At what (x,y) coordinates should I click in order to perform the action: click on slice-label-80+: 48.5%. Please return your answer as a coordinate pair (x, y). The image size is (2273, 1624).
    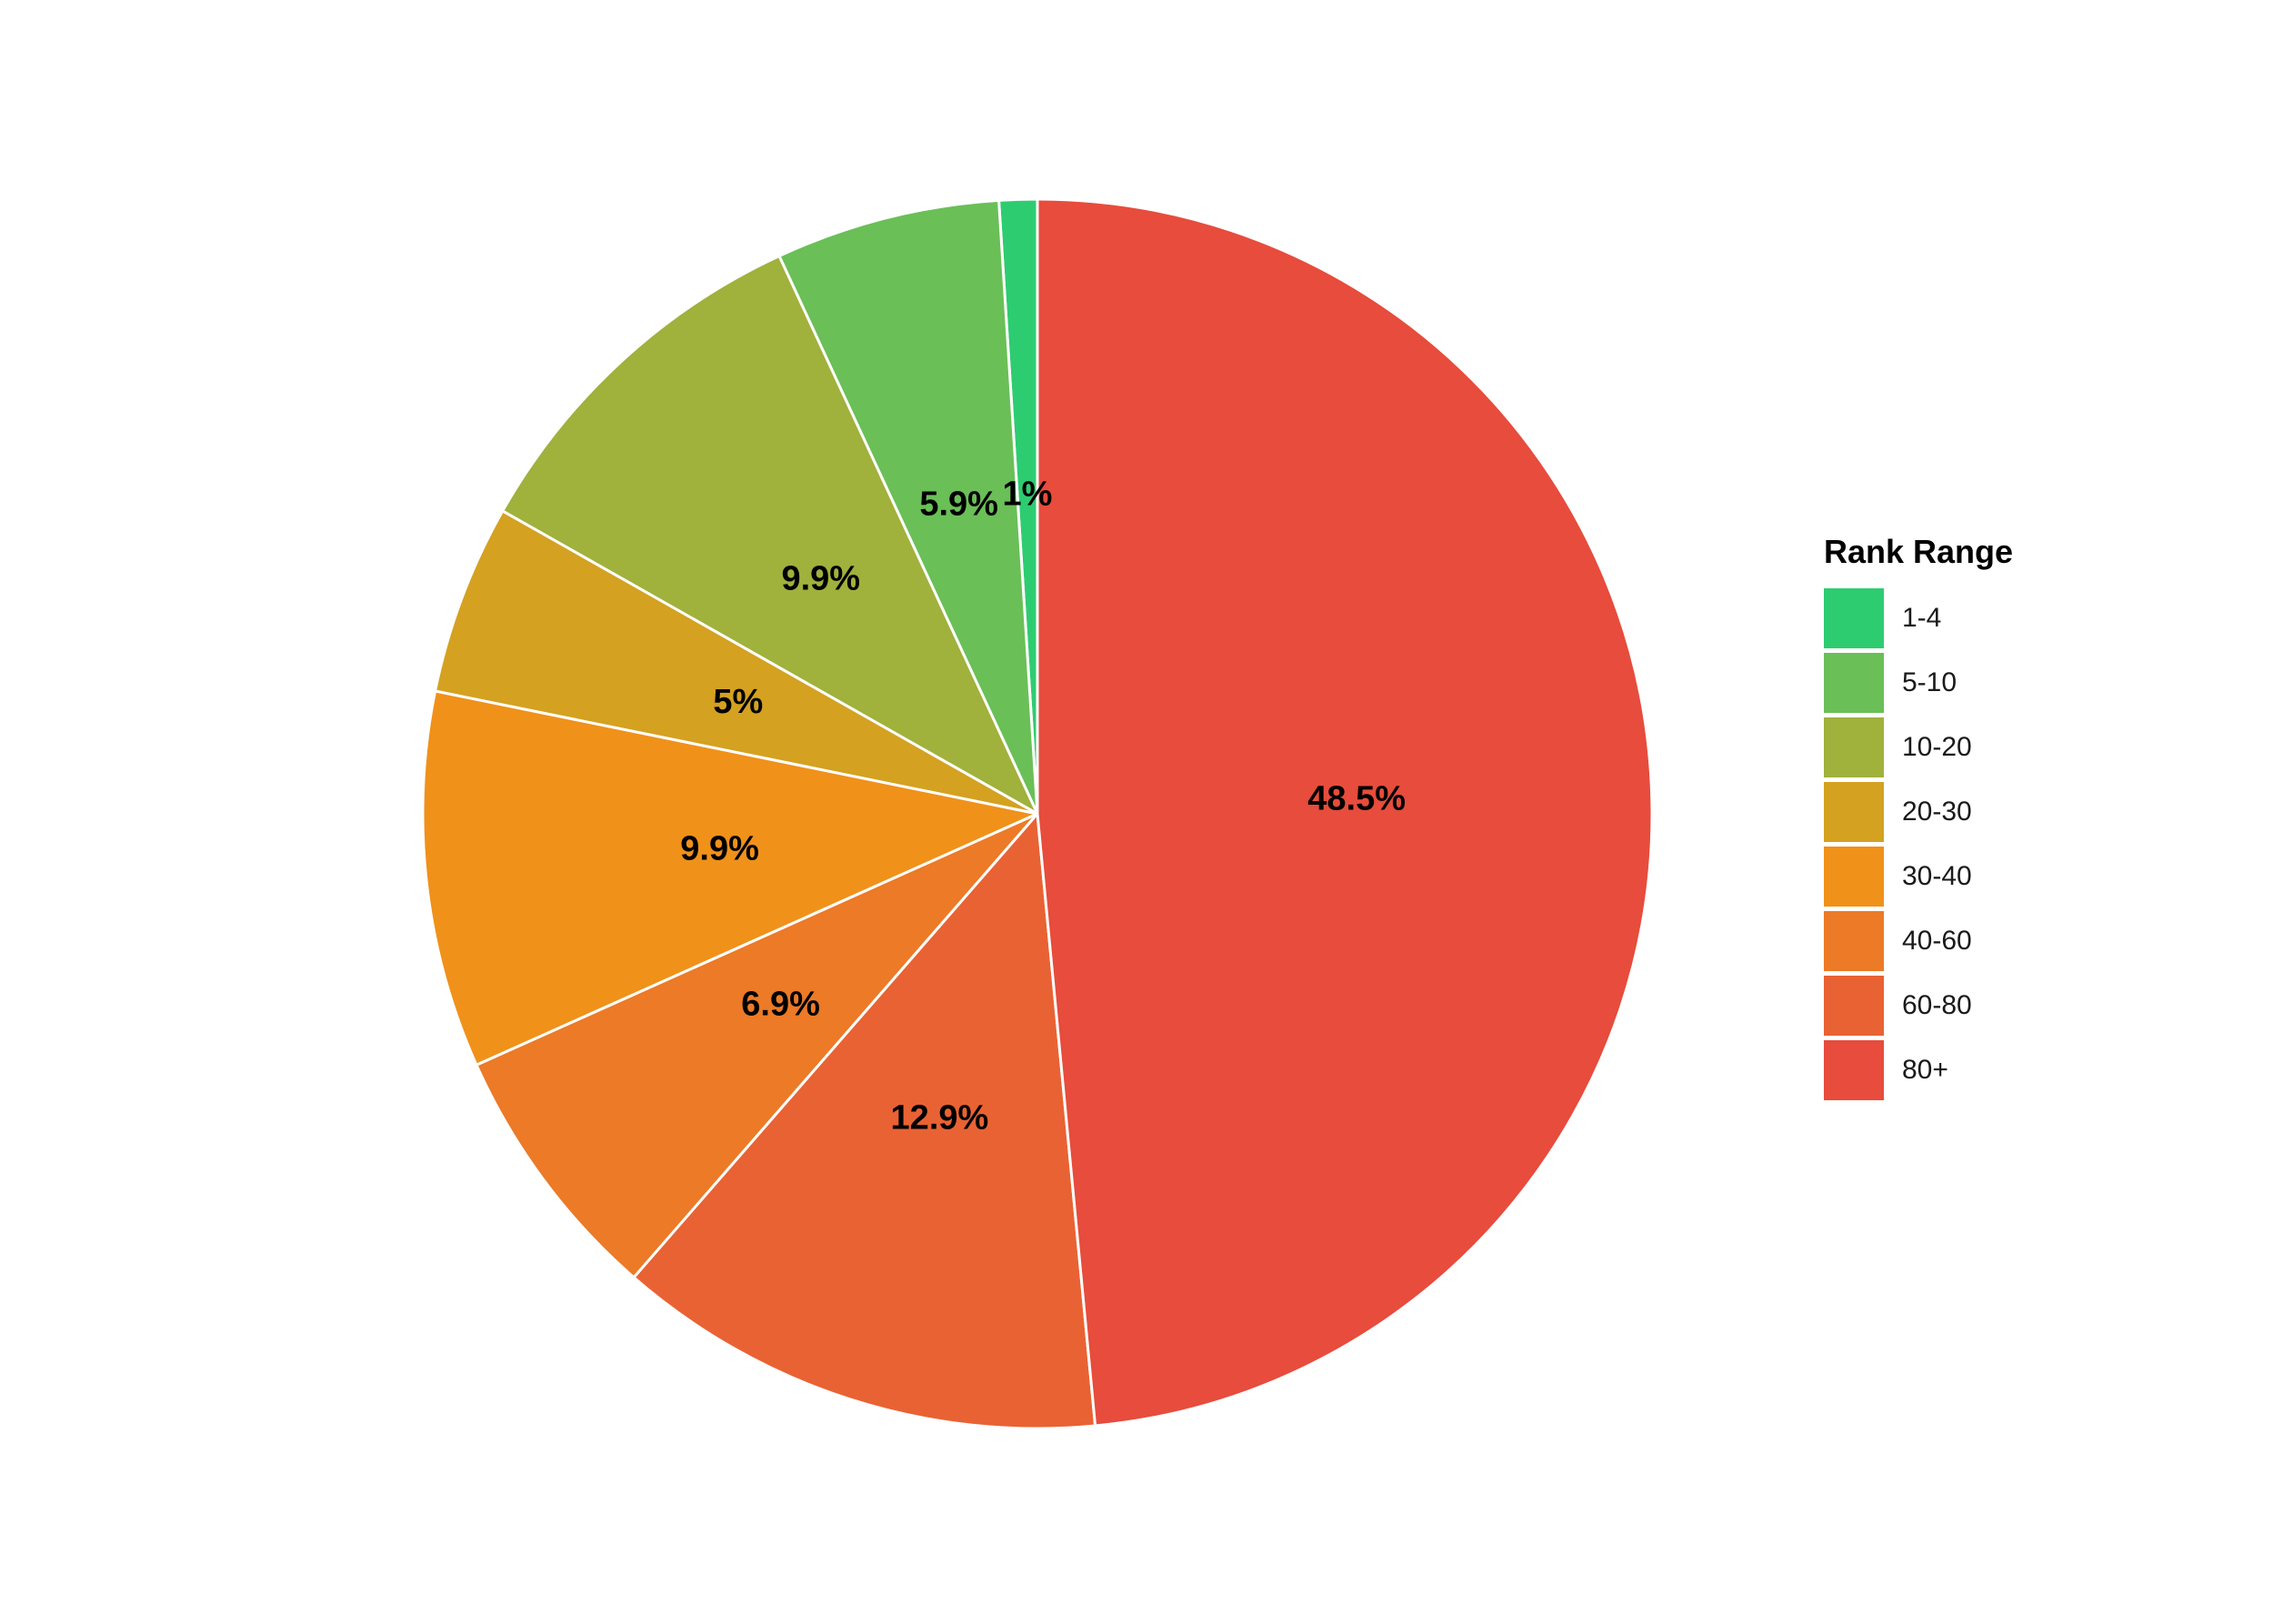
    Looking at the image, I should click on (1356, 798).